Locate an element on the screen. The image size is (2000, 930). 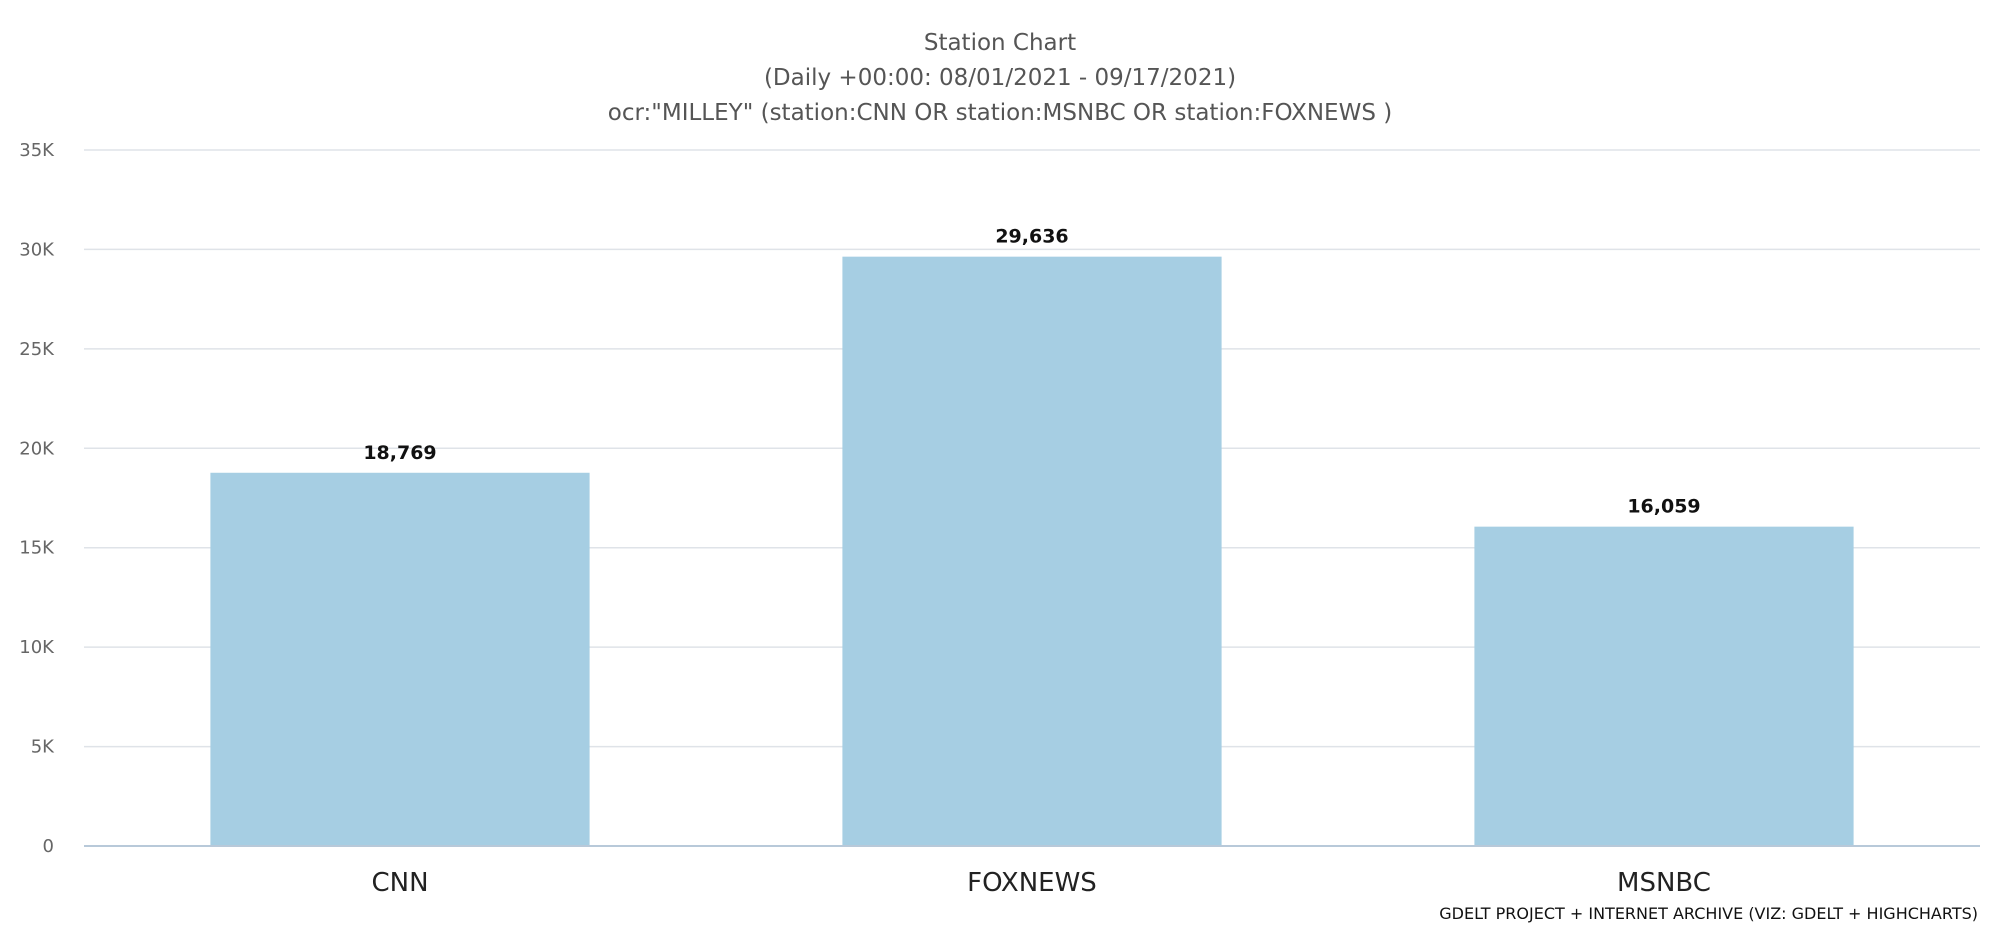
chart-credits: GDELT PROJECT + INTERNET ARCHIVE (VIZ is located at coordinates (1708, 913).